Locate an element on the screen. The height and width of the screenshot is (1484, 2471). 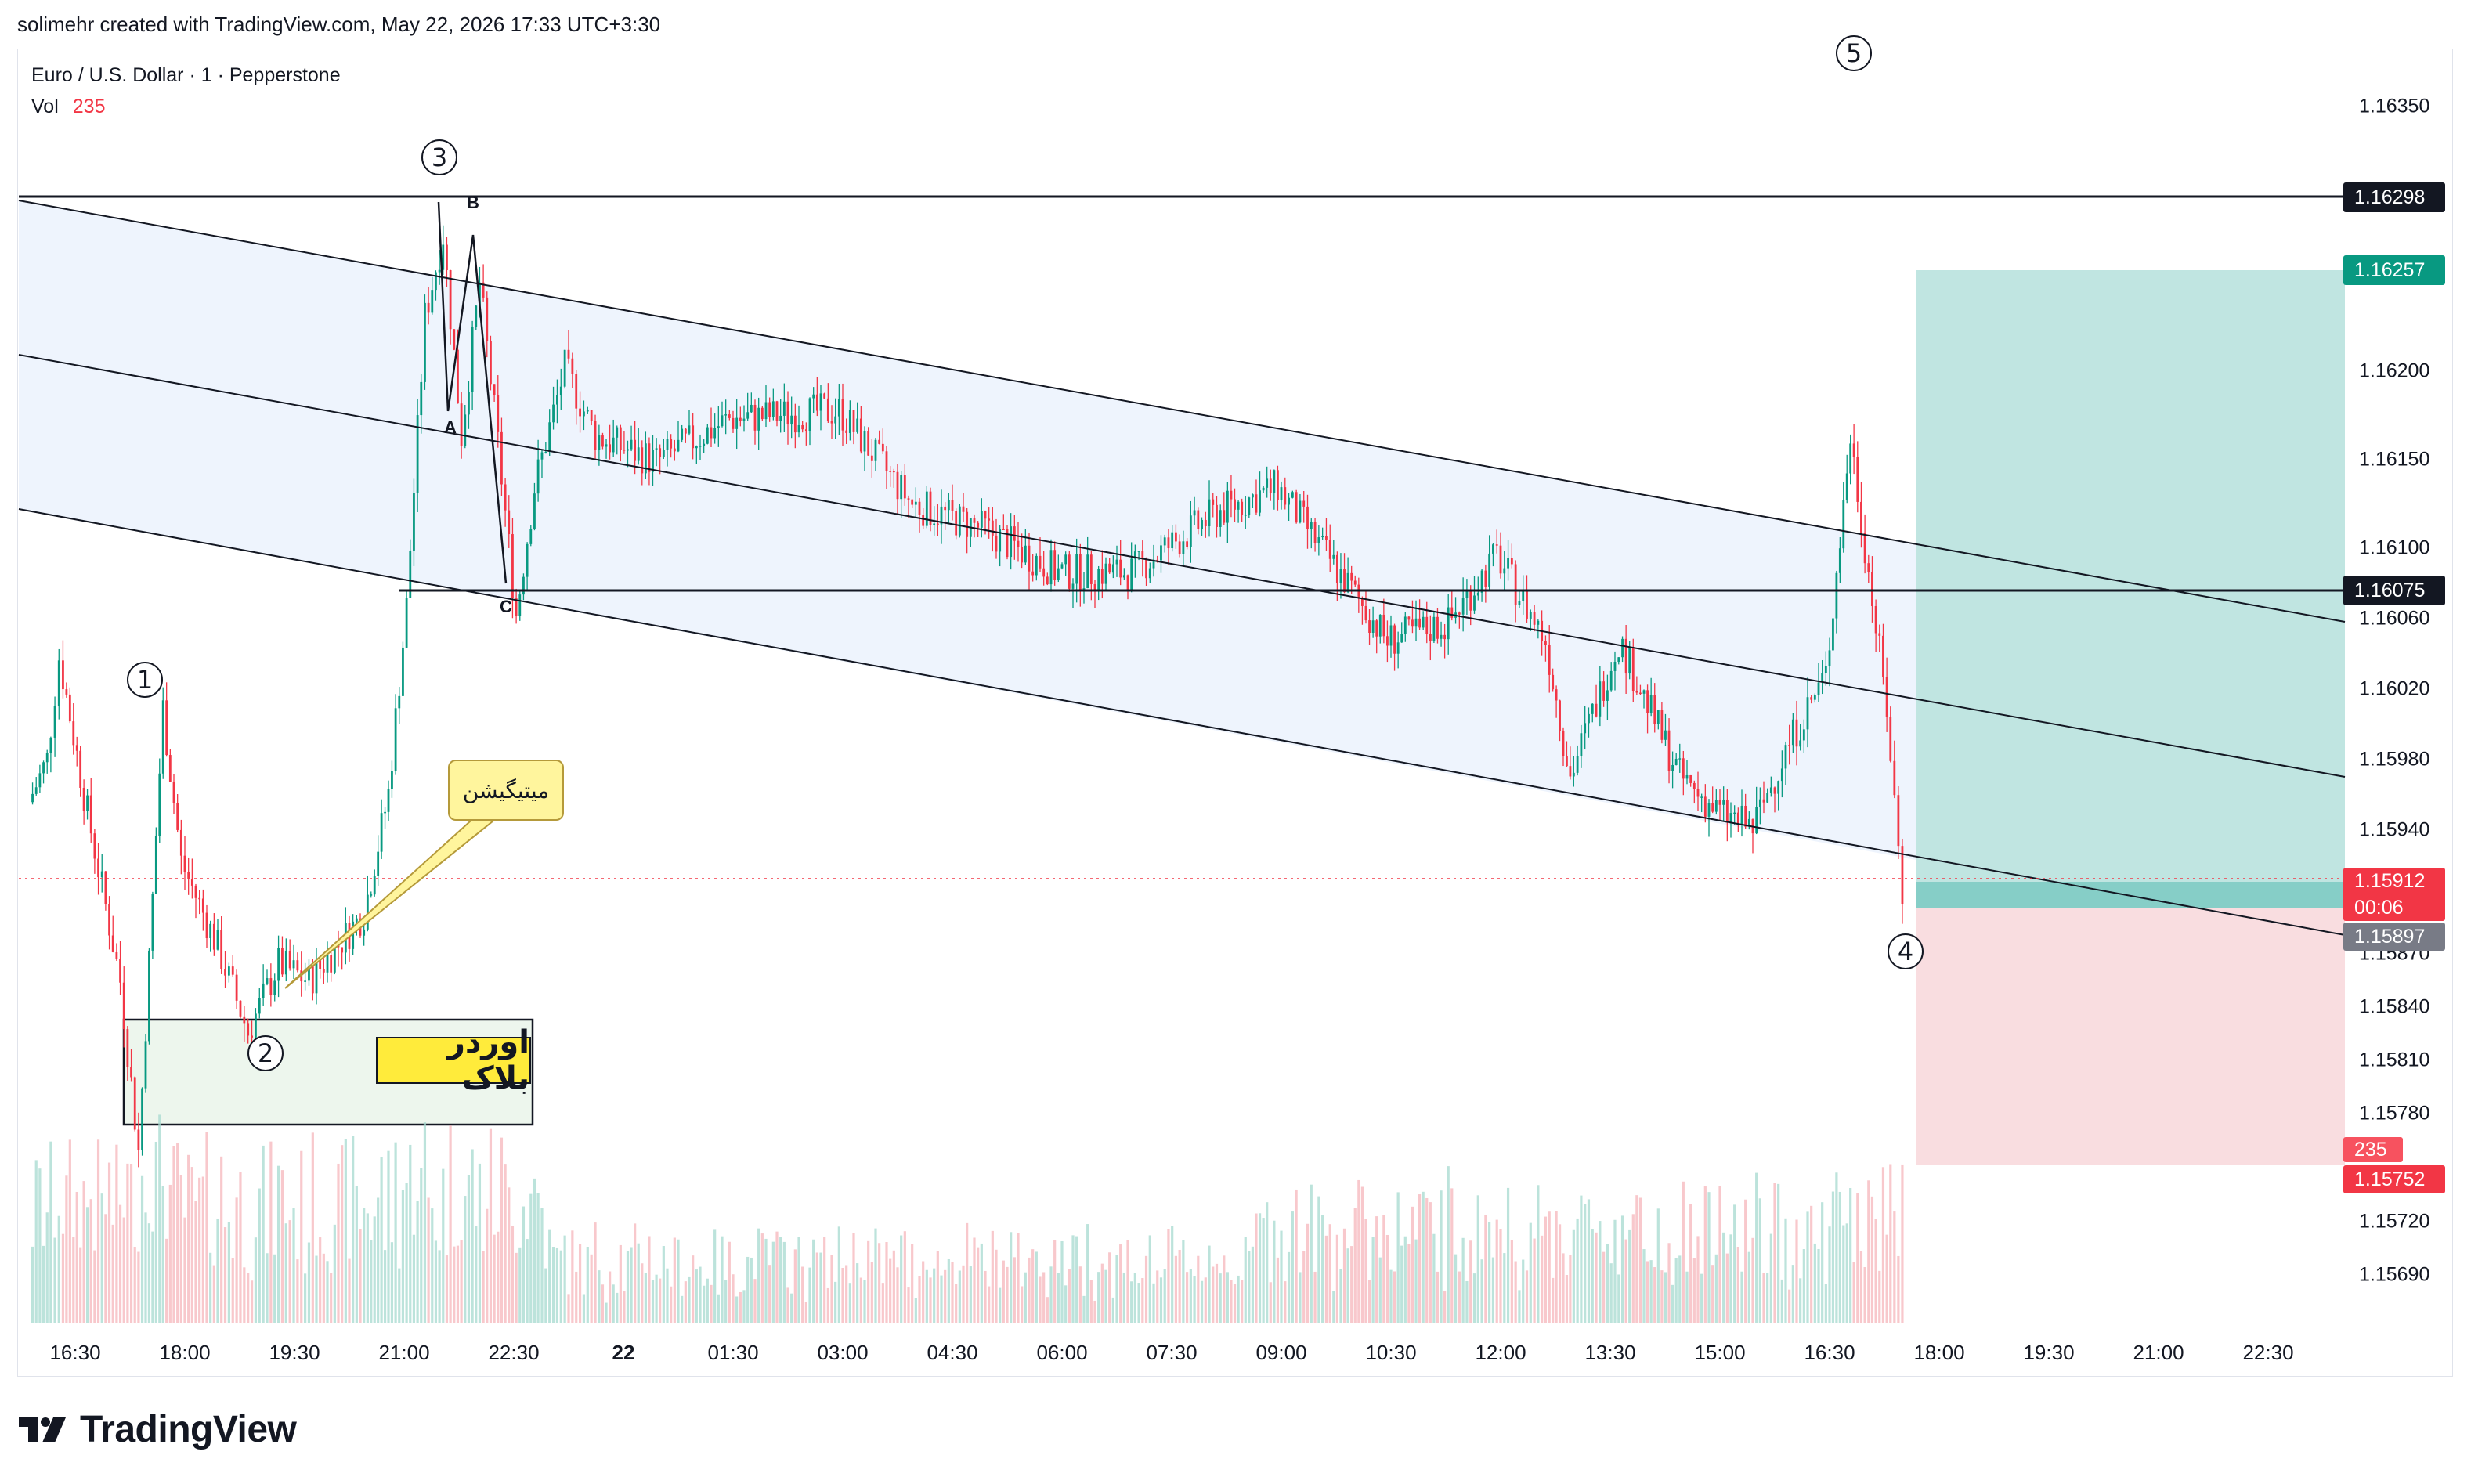
wave-2-label: 2 is located at coordinates (266, 1053).